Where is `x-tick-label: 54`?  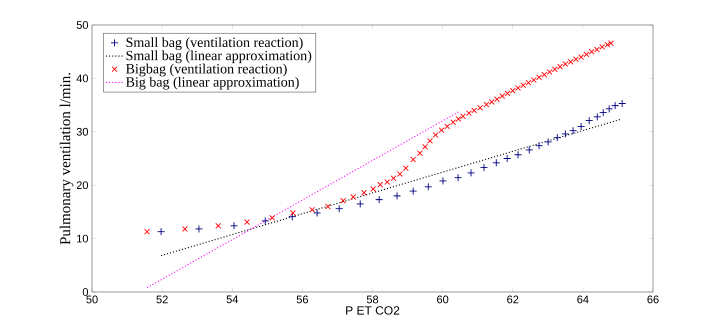 x-tick-label: 54 is located at coordinates (232, 300).